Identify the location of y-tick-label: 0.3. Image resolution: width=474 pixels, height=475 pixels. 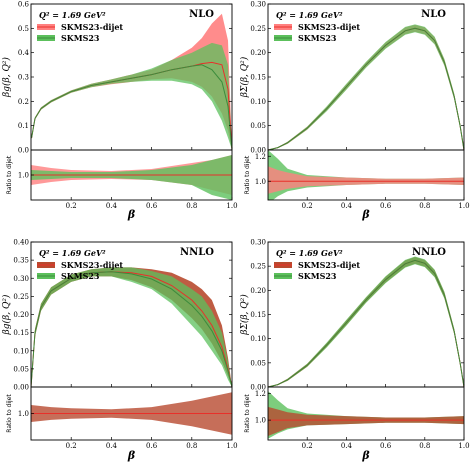
(23, 78).